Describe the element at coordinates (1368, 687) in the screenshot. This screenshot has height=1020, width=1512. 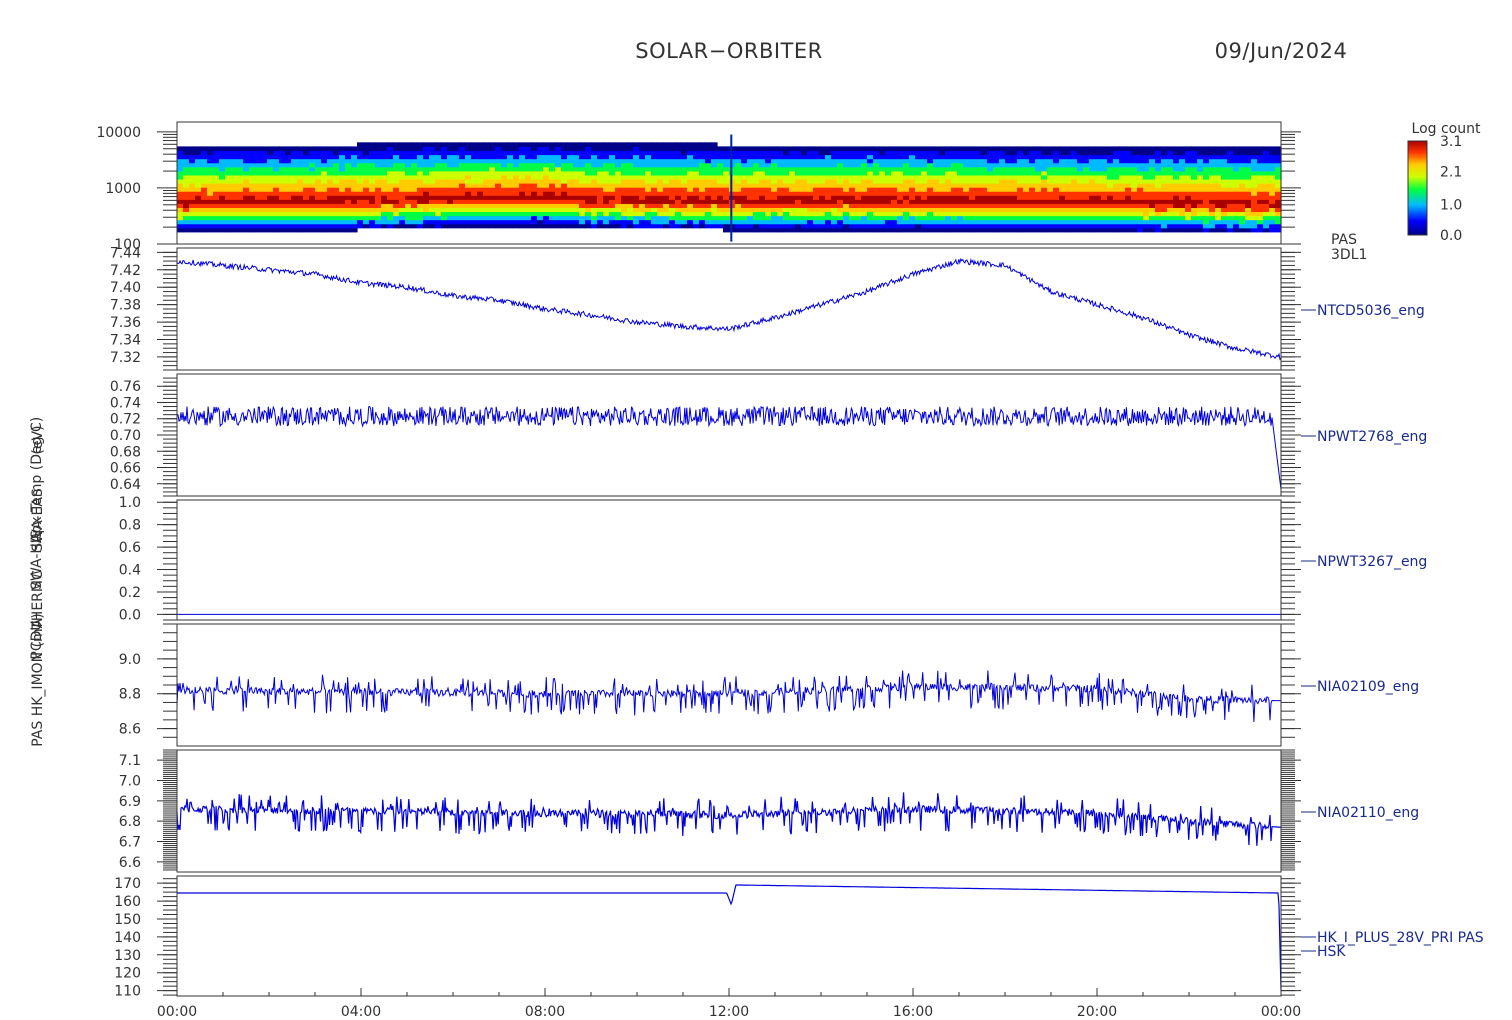
I see `series-name-label: NIA02109_eng` at that location.